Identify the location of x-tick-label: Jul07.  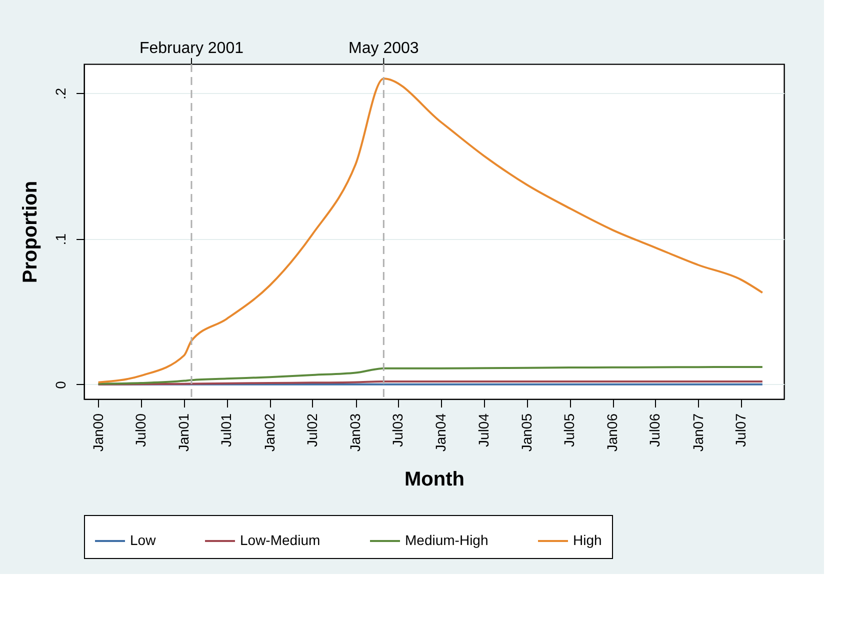
(740, 430).